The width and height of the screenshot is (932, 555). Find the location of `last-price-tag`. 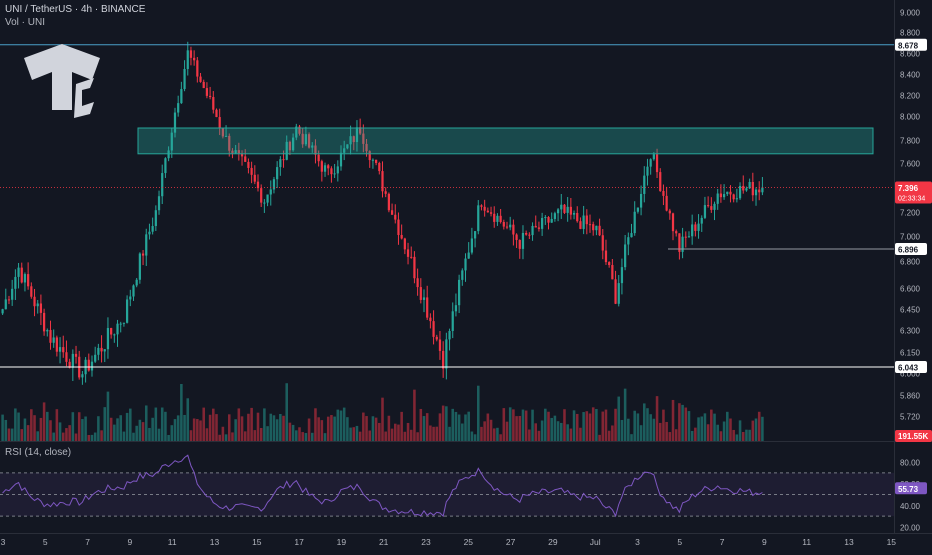

last-price-tag is located at coordinates (913, 192).